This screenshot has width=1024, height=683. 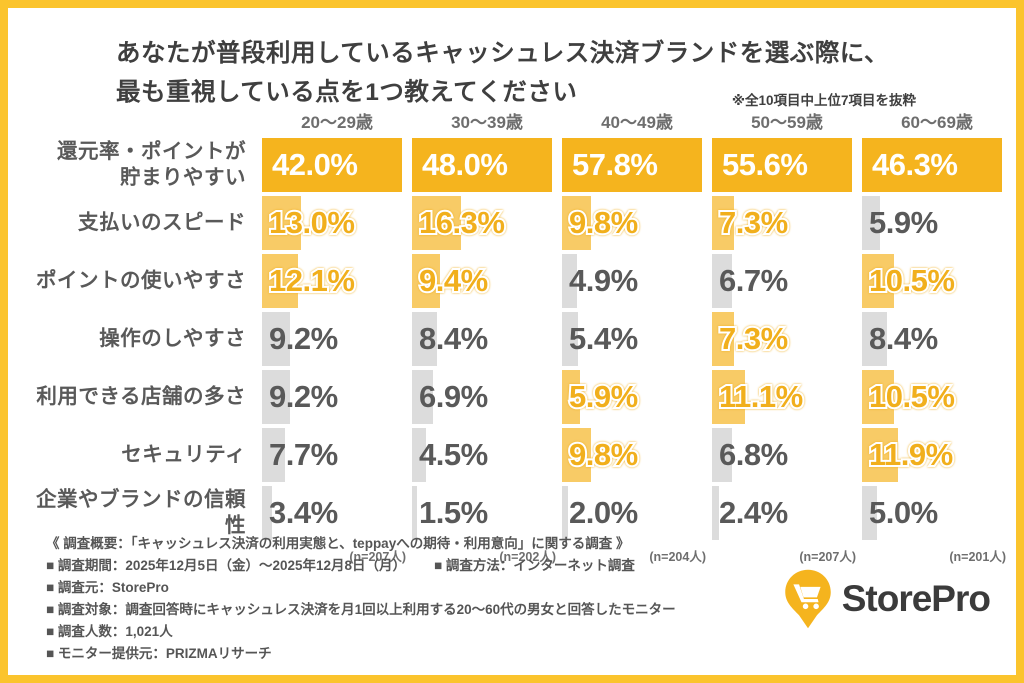 I want to click on row-label: 企業やブランドの信頼性, so click(x=141, y=512).